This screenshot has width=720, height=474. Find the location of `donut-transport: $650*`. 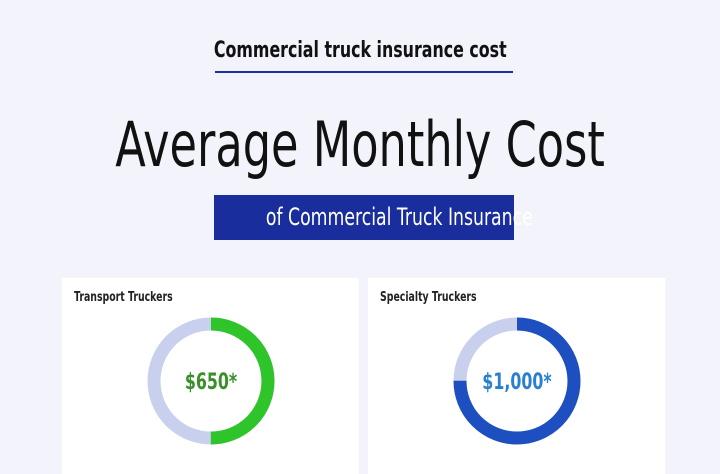

donut-transport: $650* is located at coordinates (211, 381).